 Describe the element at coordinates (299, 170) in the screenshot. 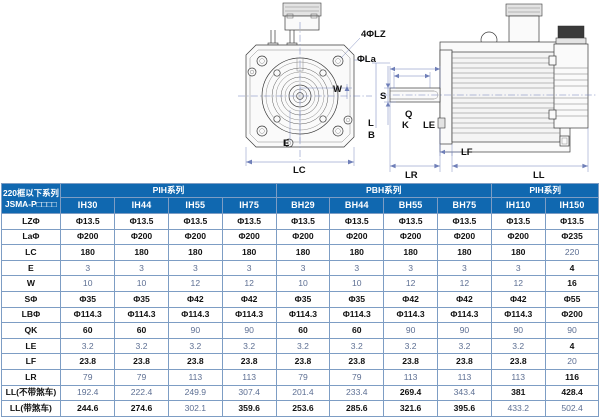

I see `label-lc: LC` at that location.